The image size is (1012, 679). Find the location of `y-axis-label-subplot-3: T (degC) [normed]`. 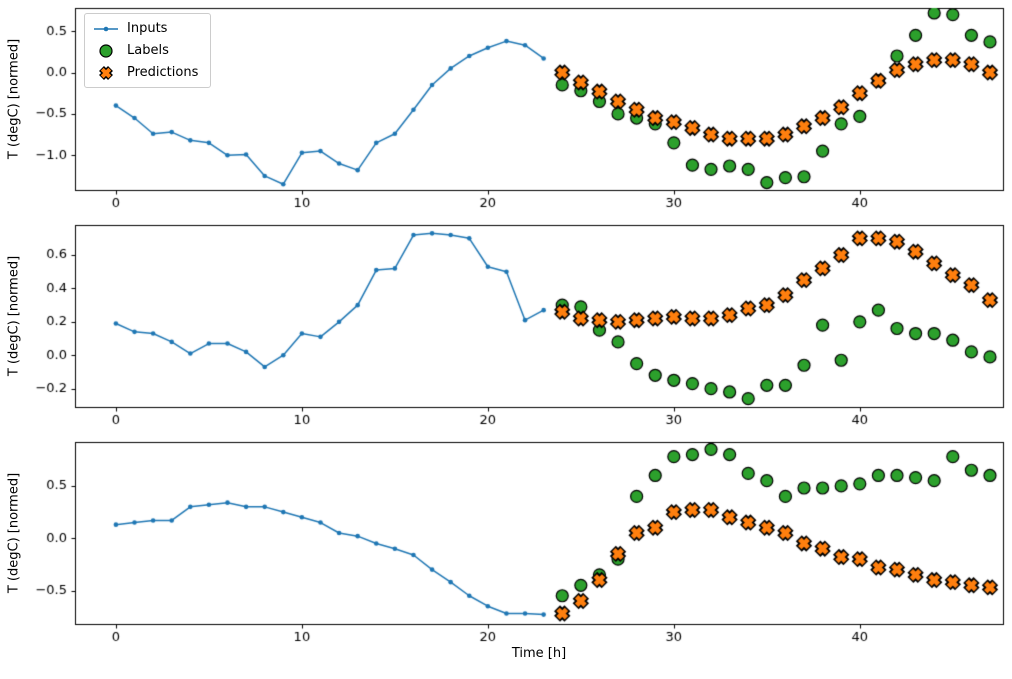

y-axis-label-subplot-3: T (degC) [normed] is located at coordinates (14, 533).